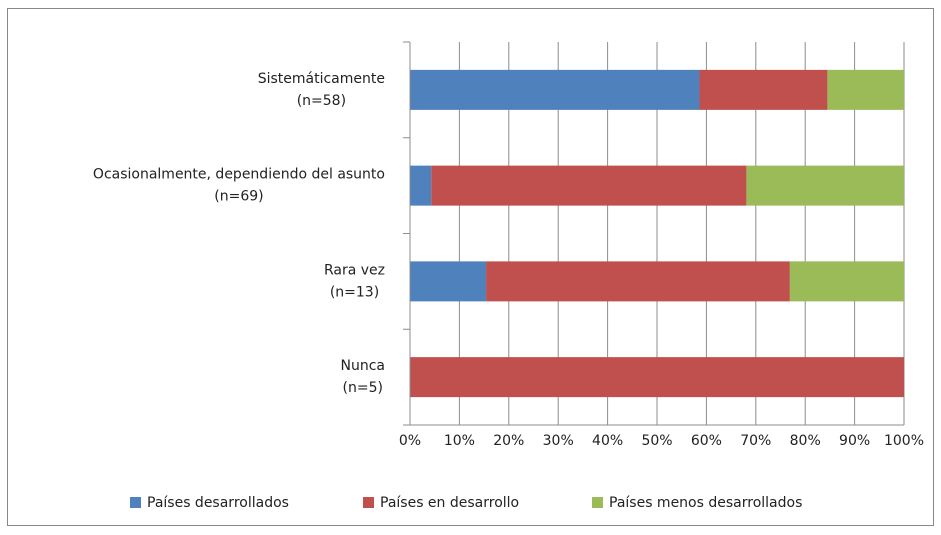 Image resolution: width=941 pixels, height=535 pixels. What do you see at coordinates (805, 441) in the screenshot?
I see `x-tick-label: 80%` at bounding box center [805, 441].